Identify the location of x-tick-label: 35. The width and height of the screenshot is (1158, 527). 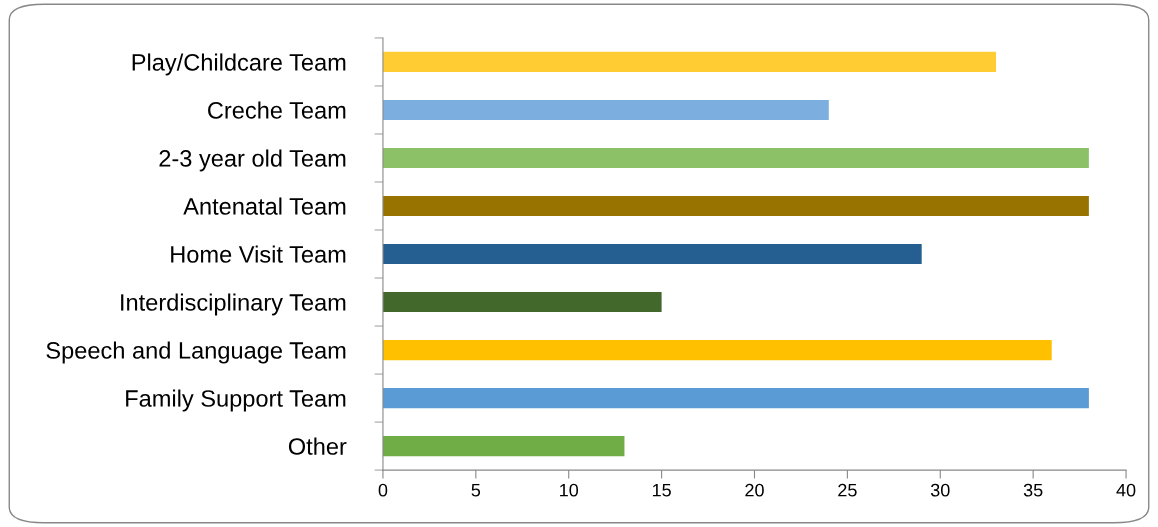
(1033, 490).